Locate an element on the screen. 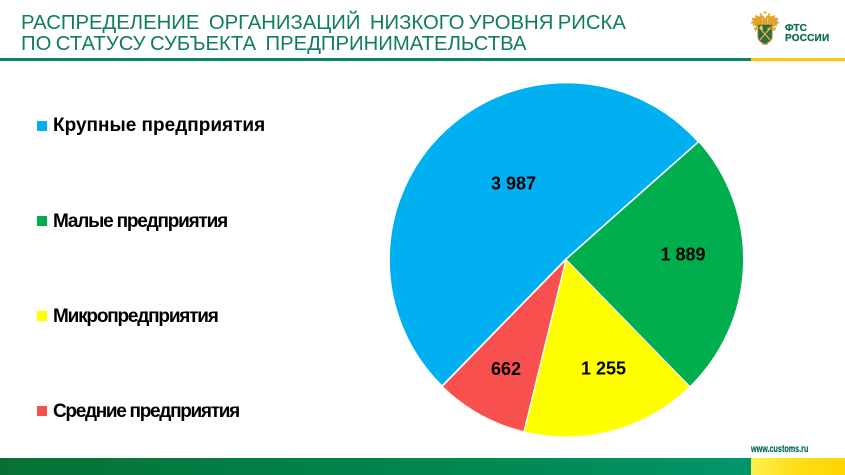 The height and width of the screenshot is (475, 845). svg-text: 662 is located at coordinates (506, 369).